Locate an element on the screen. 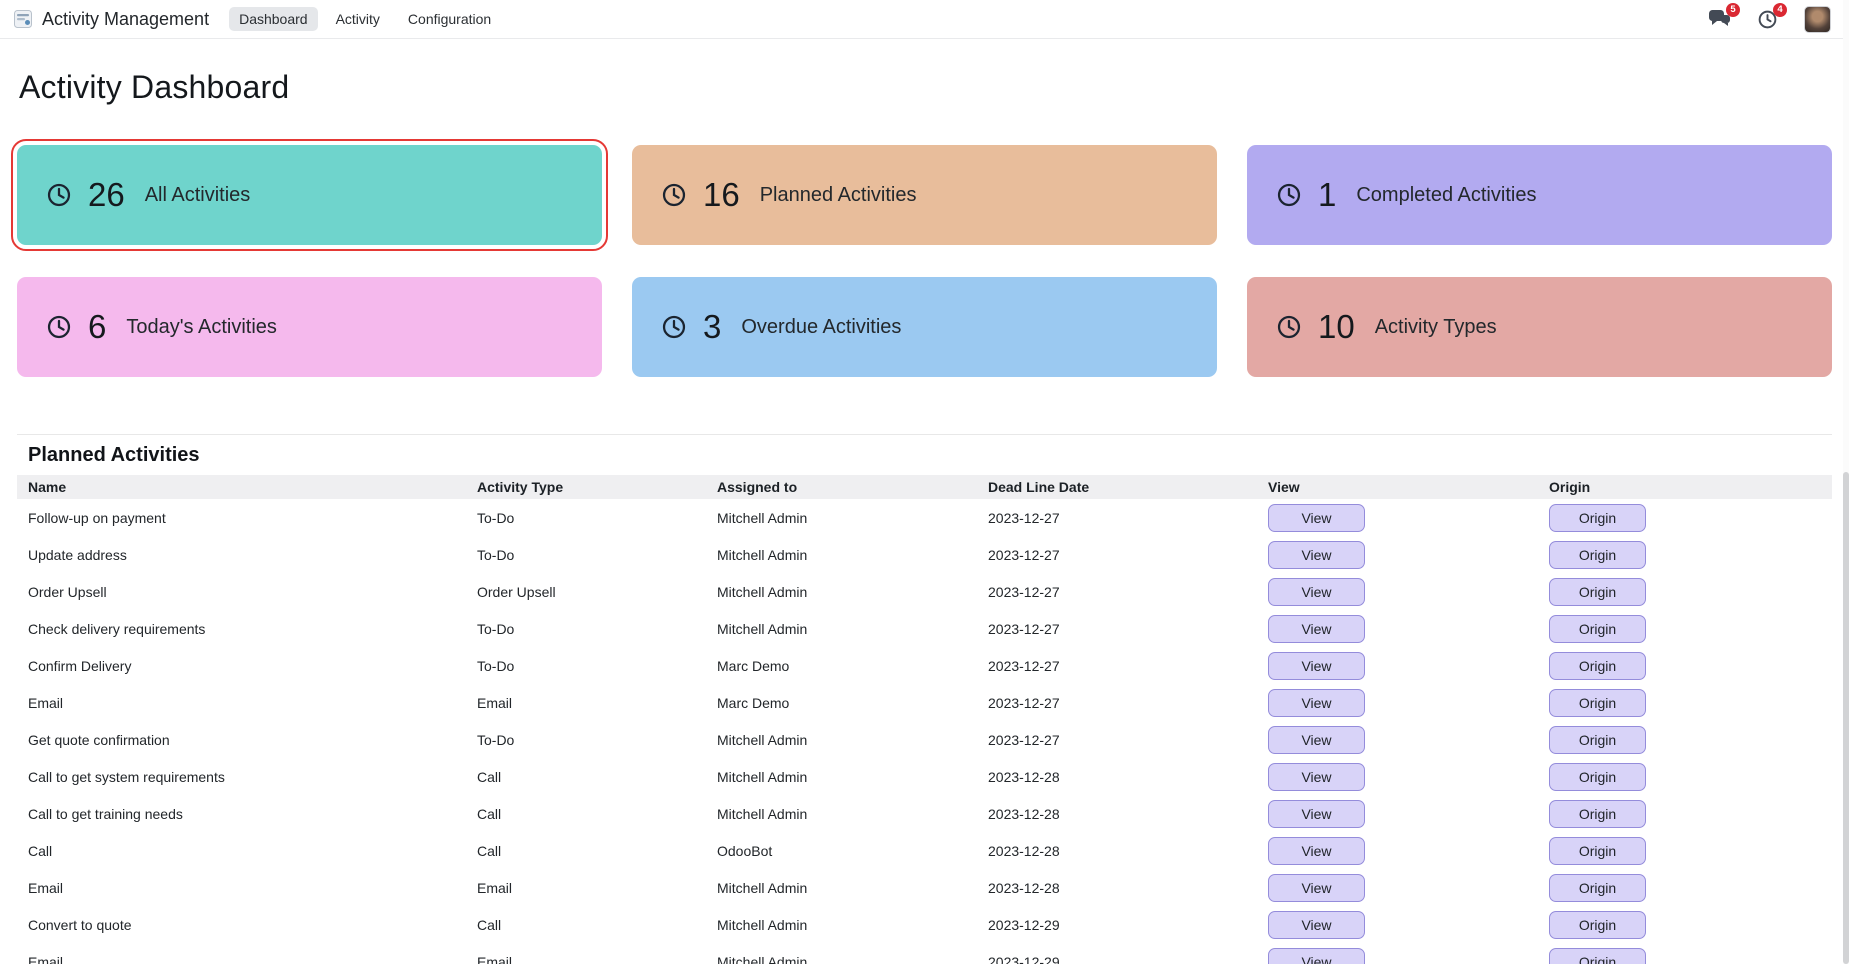 The image size is (1849, 964). stat-count: 1 is located at coordinates (1327, 194).